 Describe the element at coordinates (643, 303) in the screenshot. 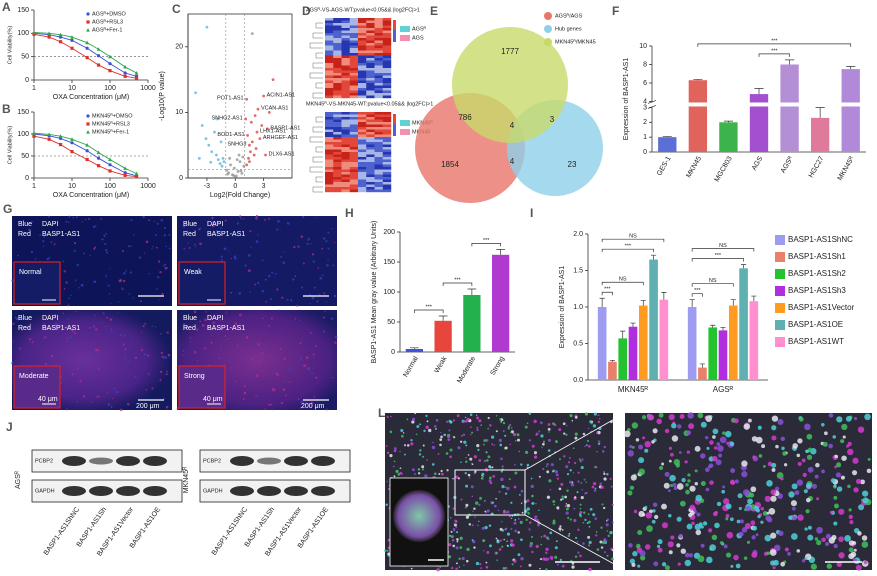

I see `error-bar` at that location.